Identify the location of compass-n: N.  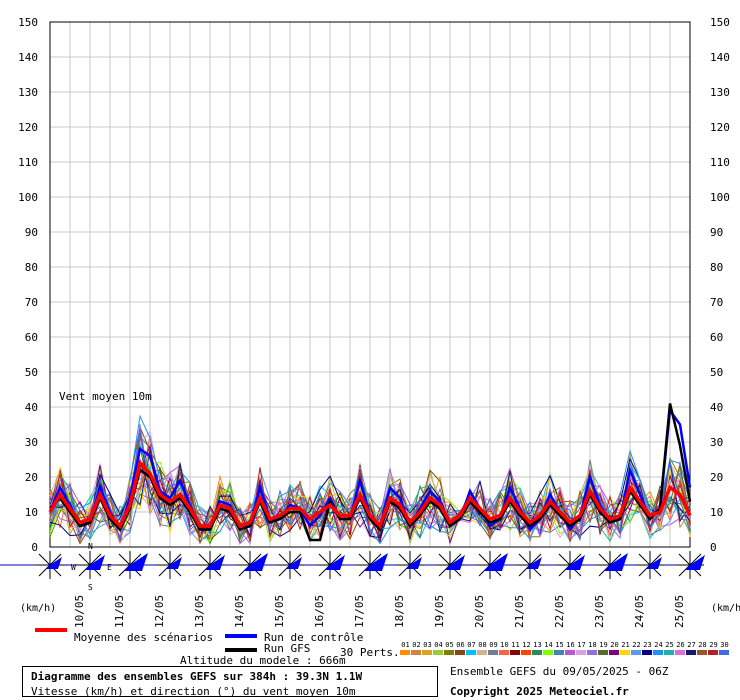
(90, 546).